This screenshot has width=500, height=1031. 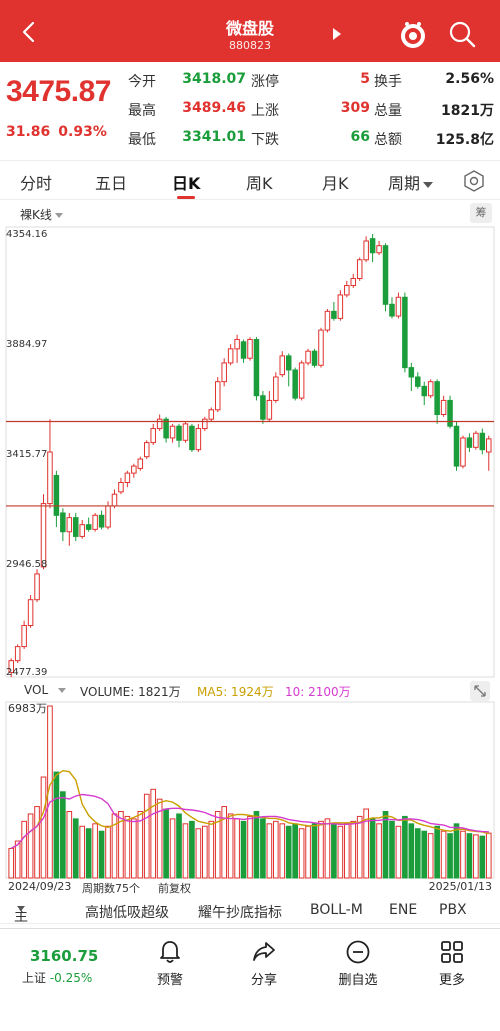 What do you see at coordinates (263, 980) in the screenshot?
I see `share-label: 分享` at bounding box center [263, 980].